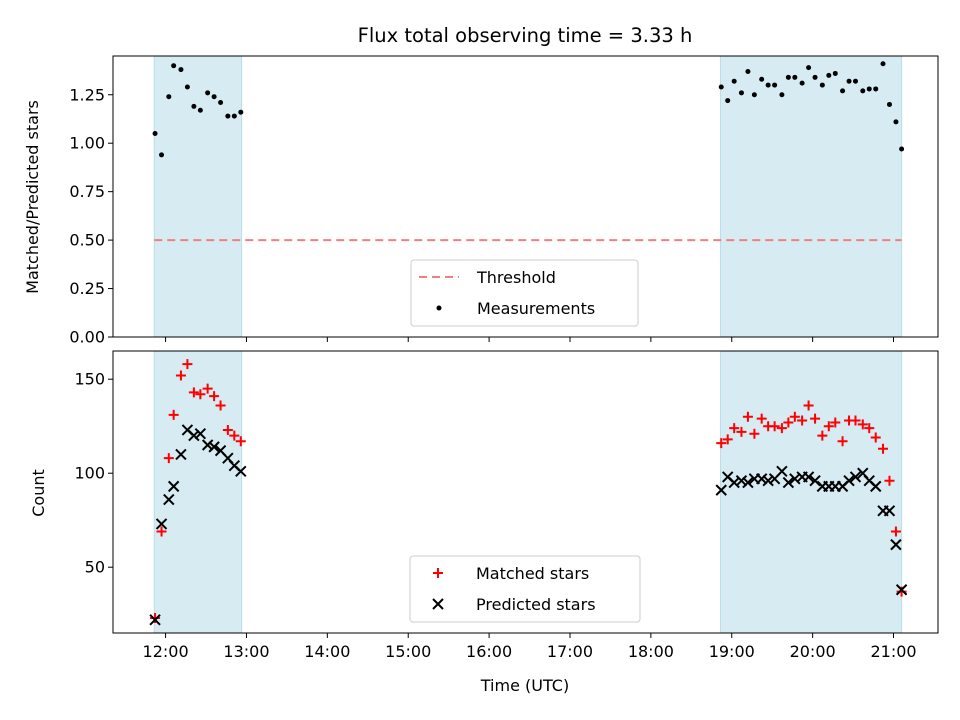 The image size is (960, 720). I want to click on legend-predicted-swatch, so click(438, 604).